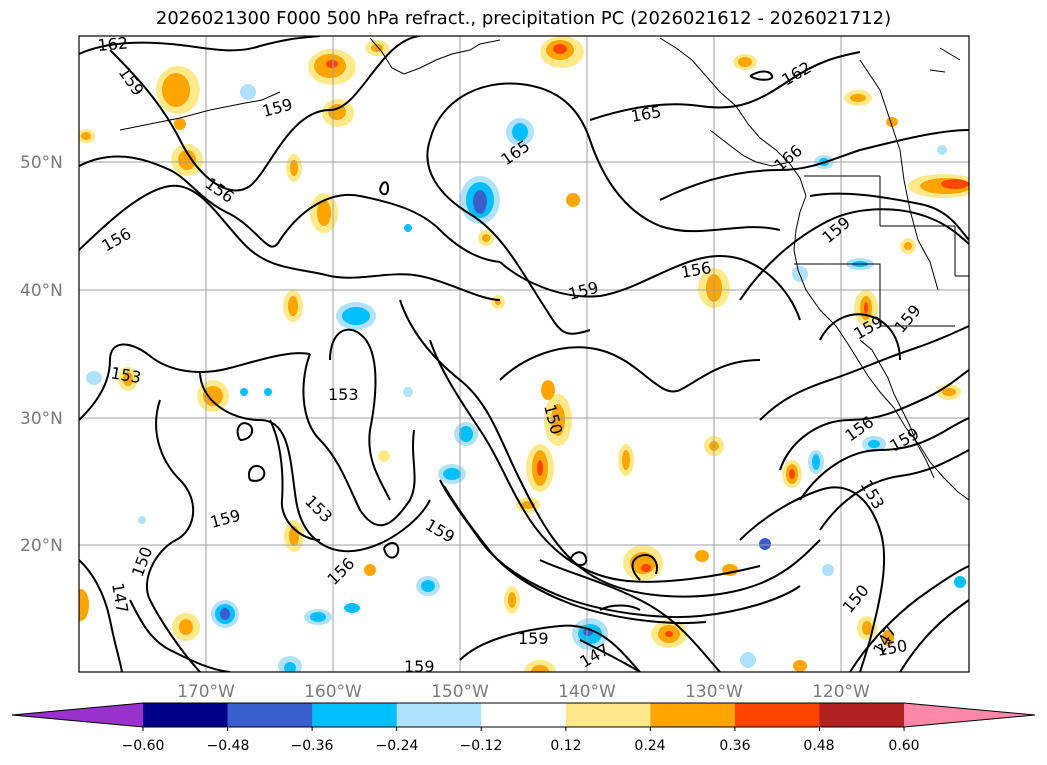 This screenshot has width=1047, height=765. I want to click on latitude-labels: 50°N 40°N 30°N 20°N, so click(41, 354).